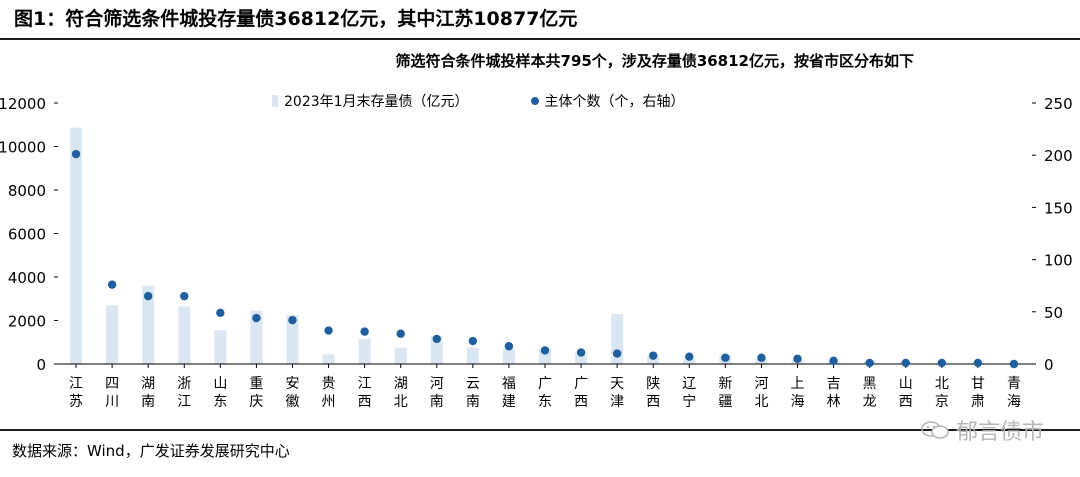 The height and width of the screenshot is (477, 1080). Describe the element at coordinates (870, 384) in the screenshot. I see `x-tick-label: 黑` at that location.